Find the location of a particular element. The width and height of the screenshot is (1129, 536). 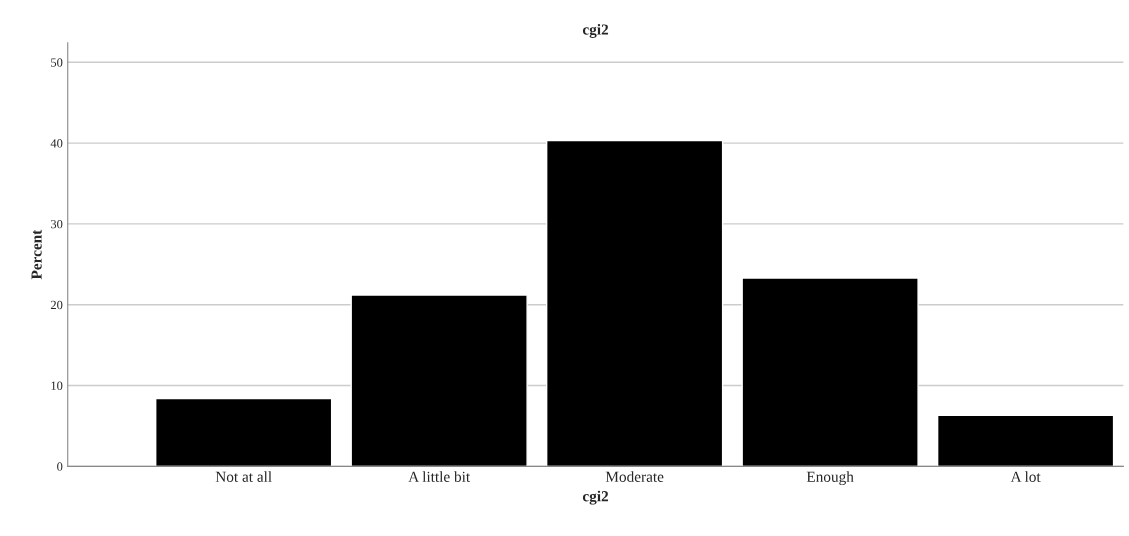

x-tick-label: A lot is located at coordinates (1025, 476).